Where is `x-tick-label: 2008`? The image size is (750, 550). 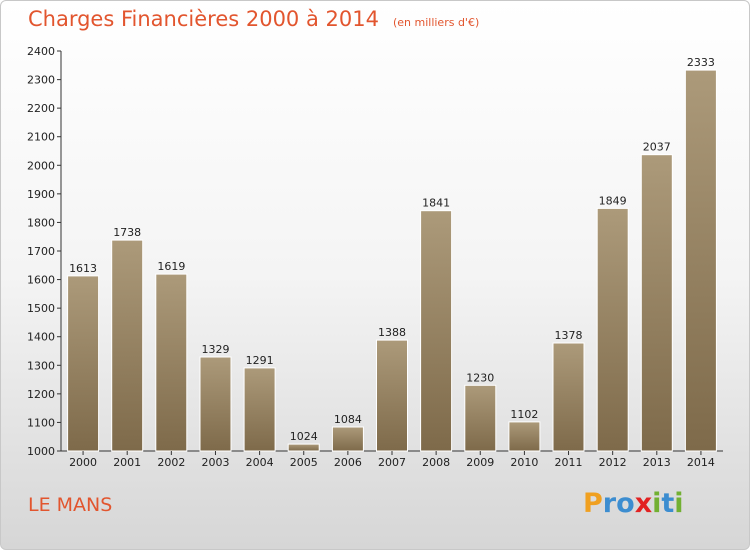
x-tick-label: 2008 is located at coordinates (436, 462).